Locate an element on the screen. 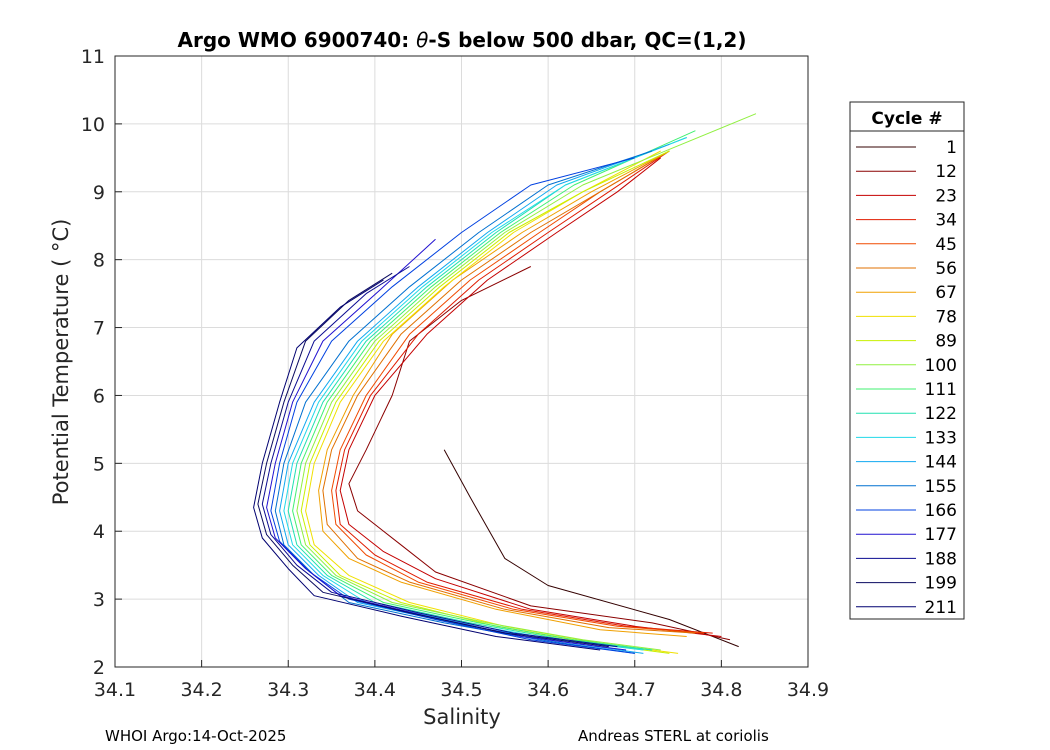 The width and height of the screenshot is (1050, 750). x-tick-label: 34.5 is located at coordinates (461, 690).